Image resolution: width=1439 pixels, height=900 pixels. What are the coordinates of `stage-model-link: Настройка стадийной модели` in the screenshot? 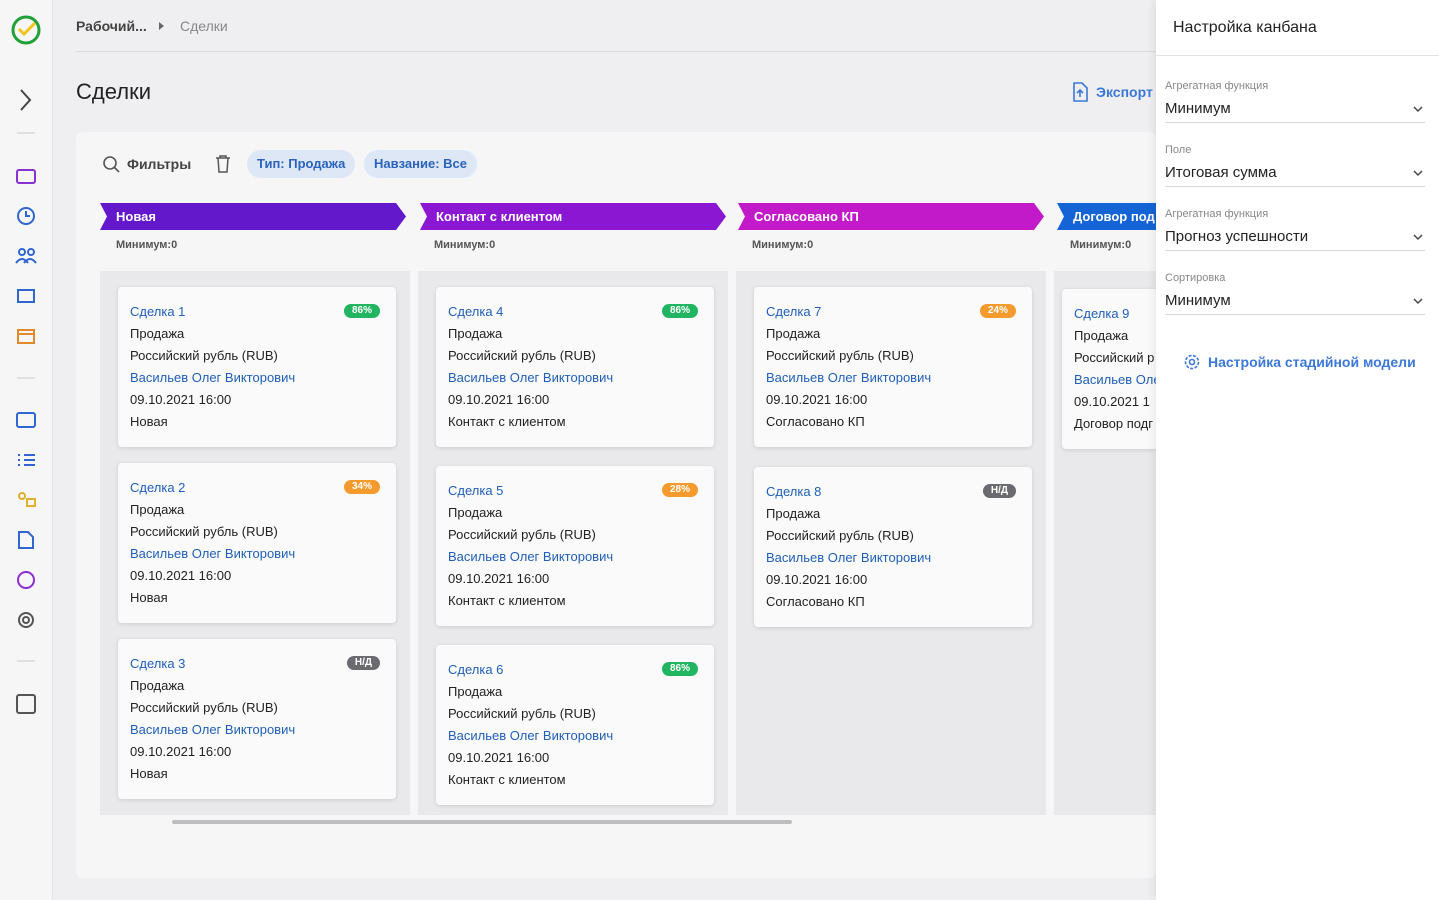 It's located at (1312, 362).